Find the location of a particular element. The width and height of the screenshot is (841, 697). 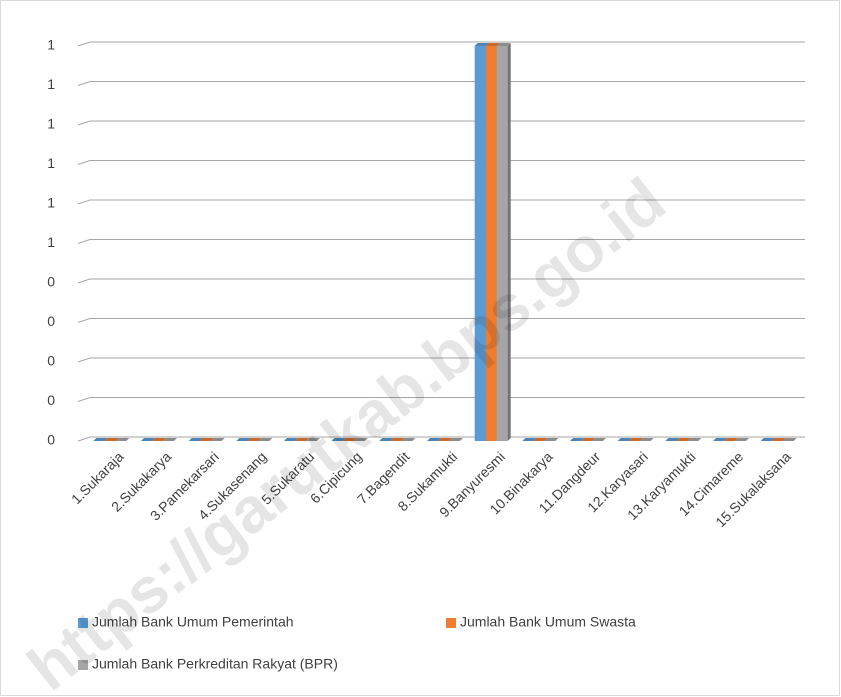

legend-label: Jumlah Bank Umum Swasta is located at coordinates (548, 622).